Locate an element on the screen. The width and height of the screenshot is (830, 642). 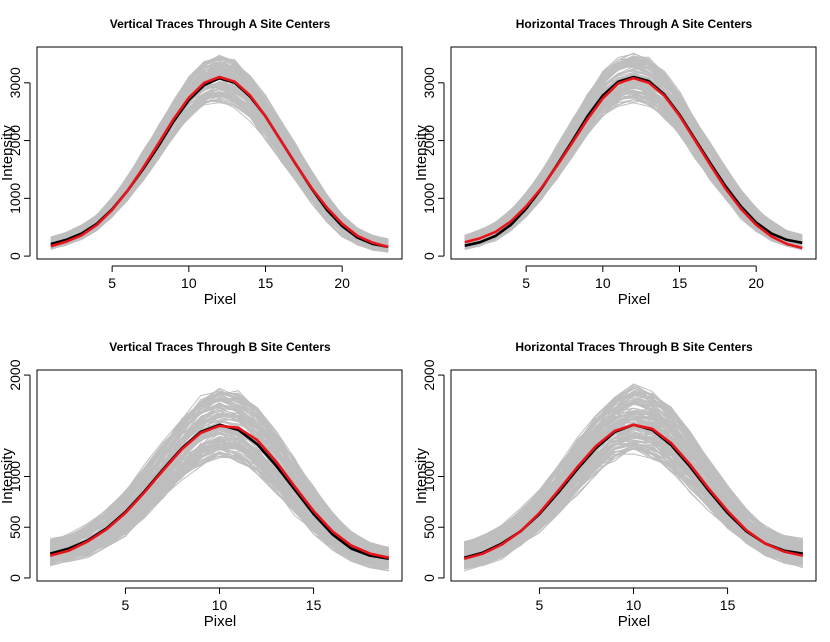
x-axis: 5 10 15 is located at coordinates (222, 600).